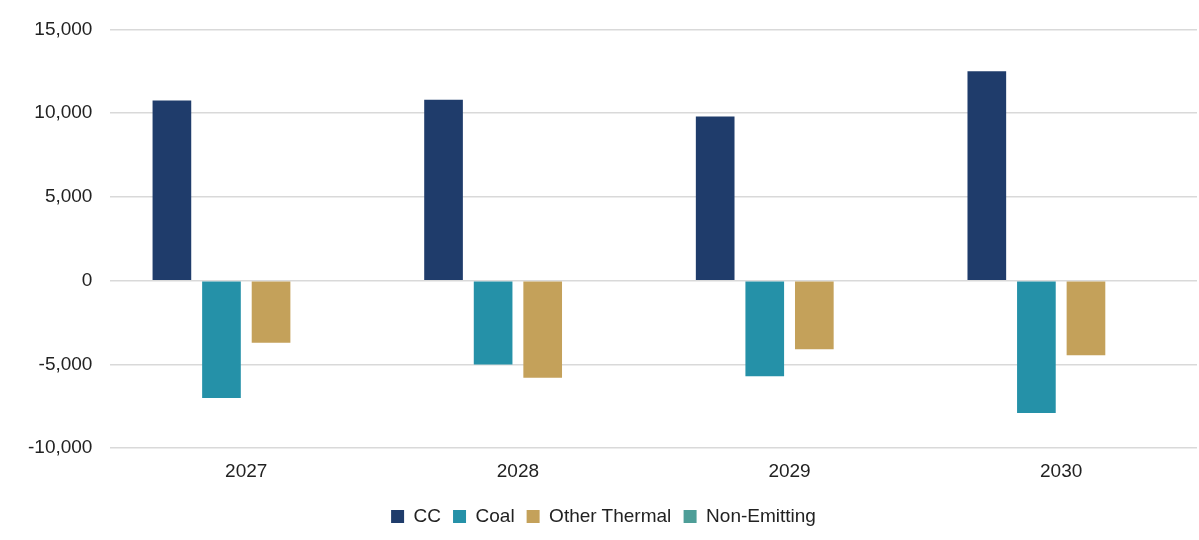 This screenshot has height=540, width=1199. What do you see at coordinates (495, 515) in the screenshot?
I see `legend-label: Coal` at bounding box center [495, 515].